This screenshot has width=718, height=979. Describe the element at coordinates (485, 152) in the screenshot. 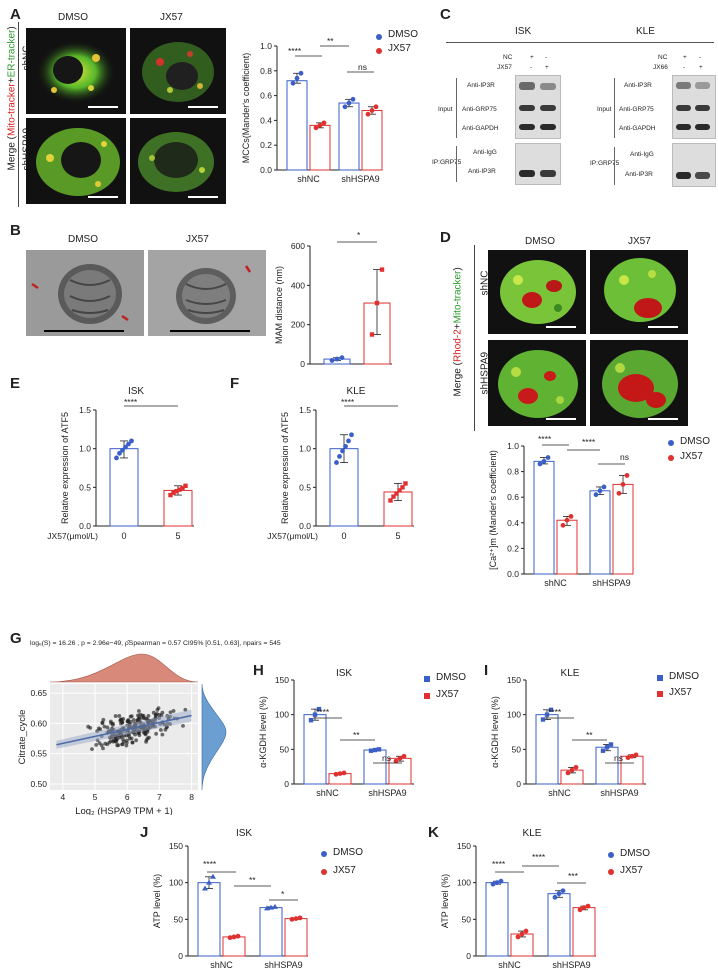

I see `panel-c-isk-row-igg: Anti-IgG` at that location.